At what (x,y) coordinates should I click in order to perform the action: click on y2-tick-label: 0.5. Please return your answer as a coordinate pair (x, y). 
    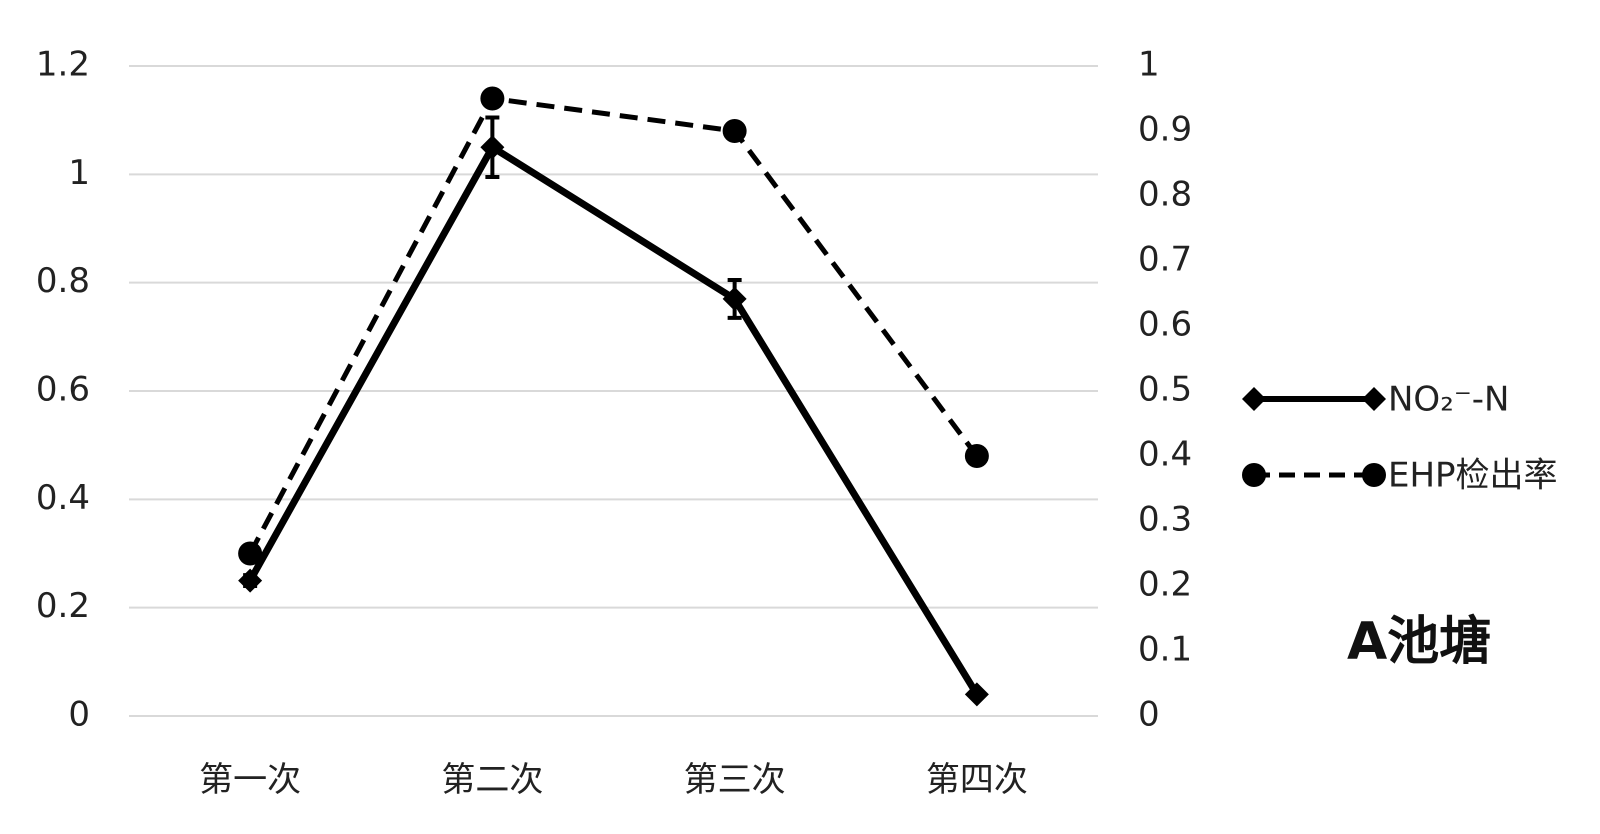
    Looking at the image, I should click on (1165, 390).